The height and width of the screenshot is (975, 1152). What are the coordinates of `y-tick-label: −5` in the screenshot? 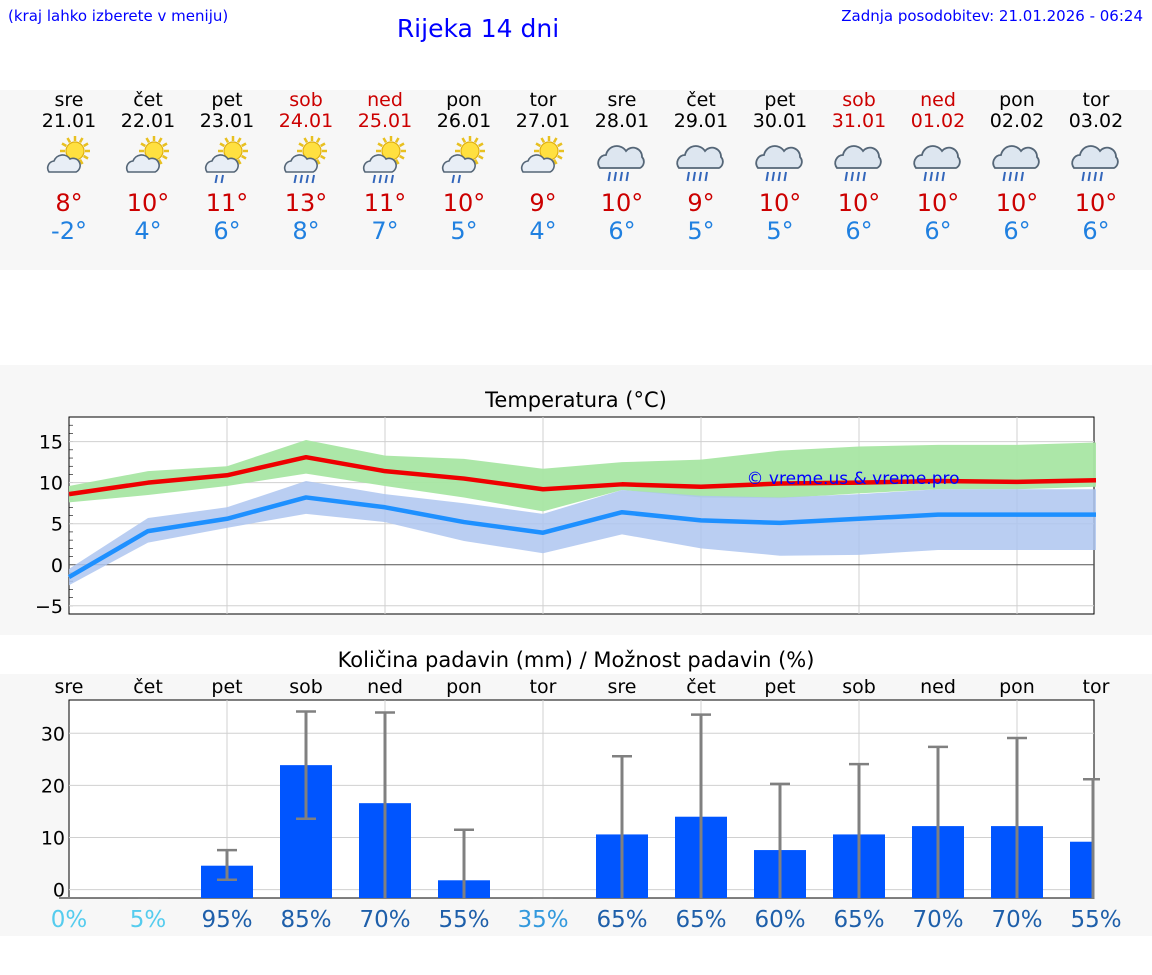 It's located at (49, 607).